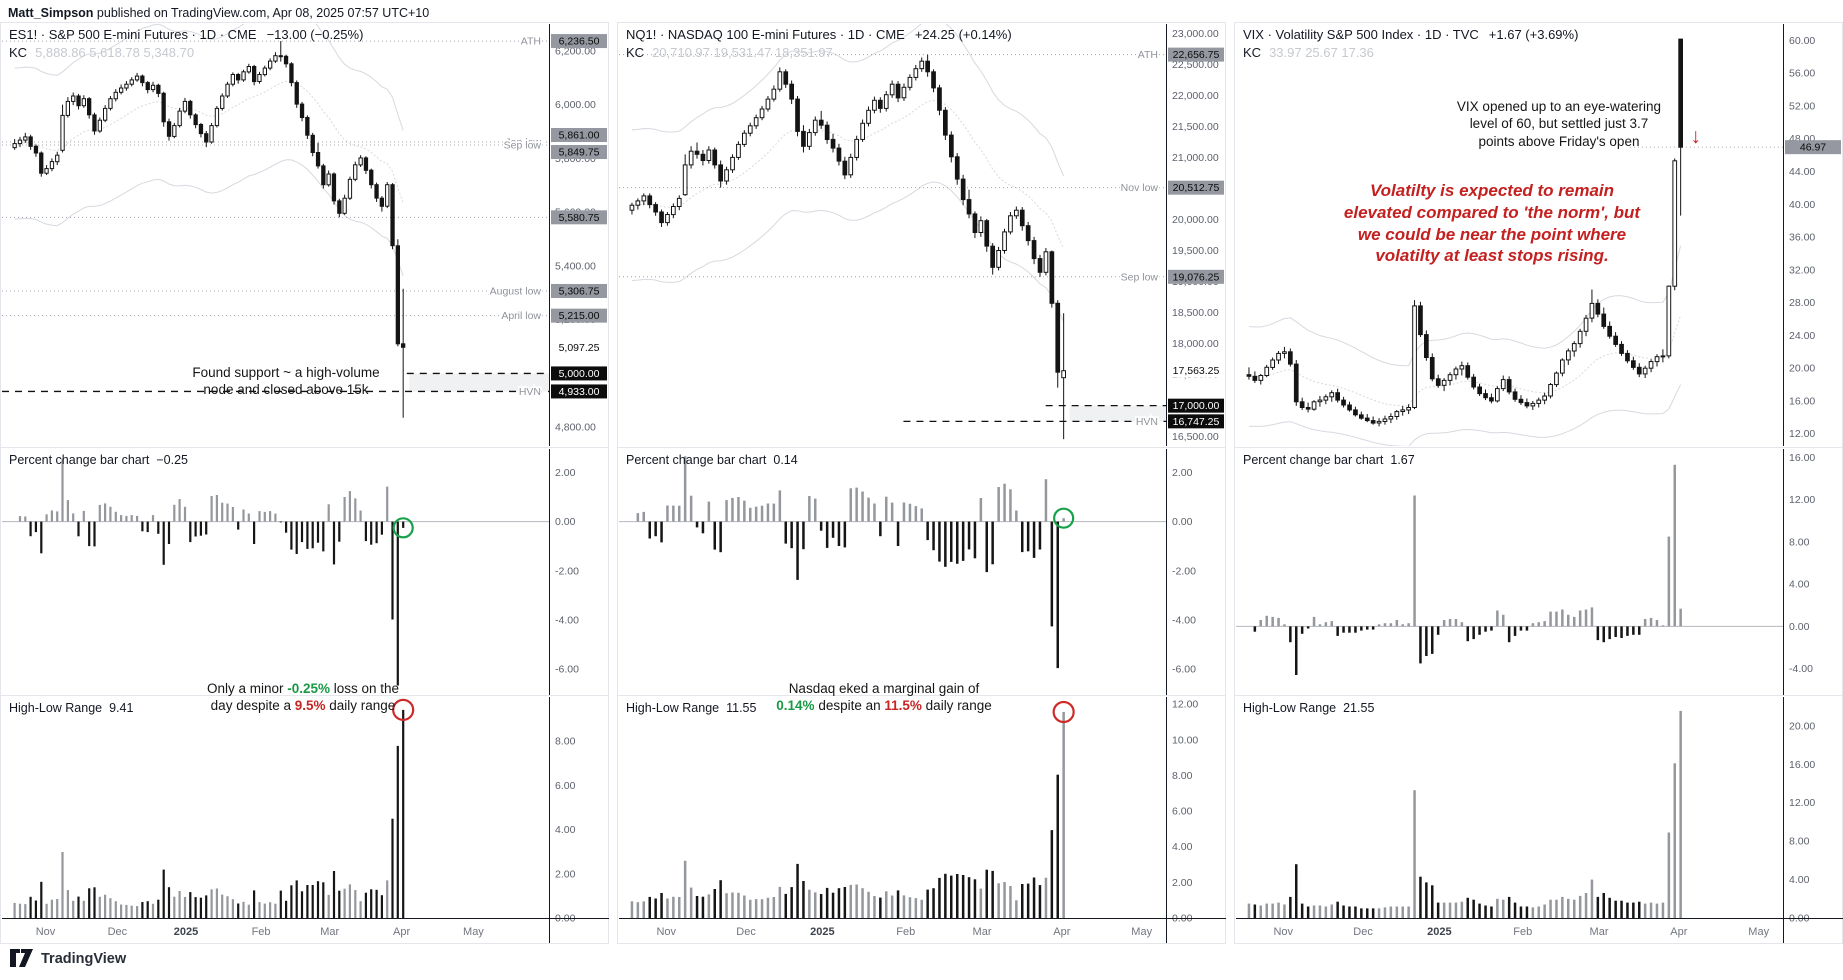 The width and height of the screenshot is (1843, 980). I want to click on time-axis-label: Nov, so click(666, 932).